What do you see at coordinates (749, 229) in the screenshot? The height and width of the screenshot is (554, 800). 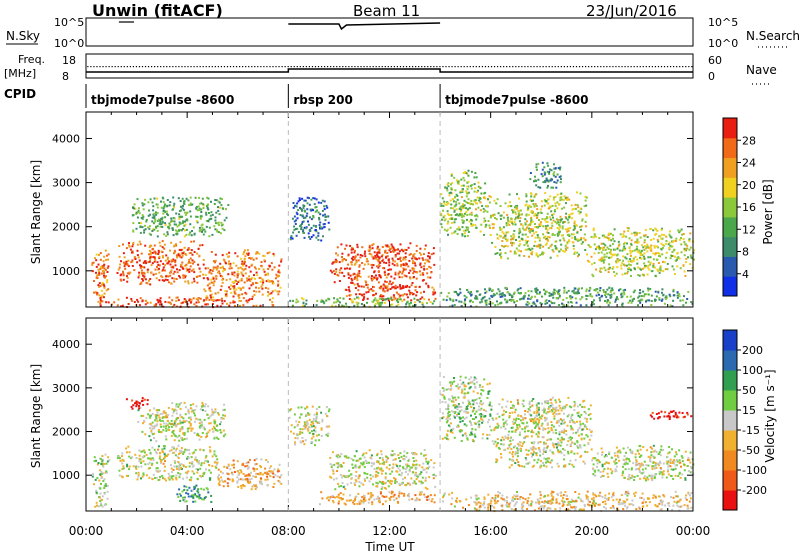 I see `colorbar-tick-label: 12` at bounding box center [749, 229].